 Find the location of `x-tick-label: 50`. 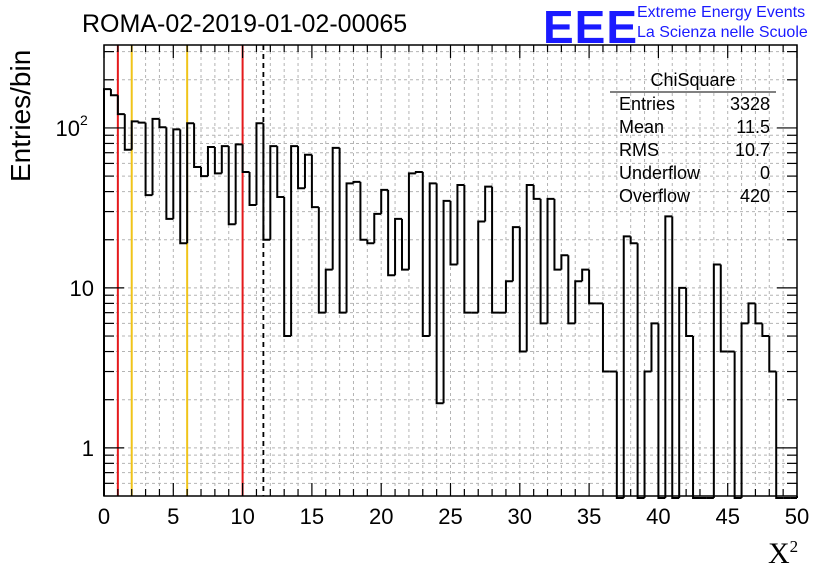

x-tick-label: 50 is located at coordinates (797, 516).